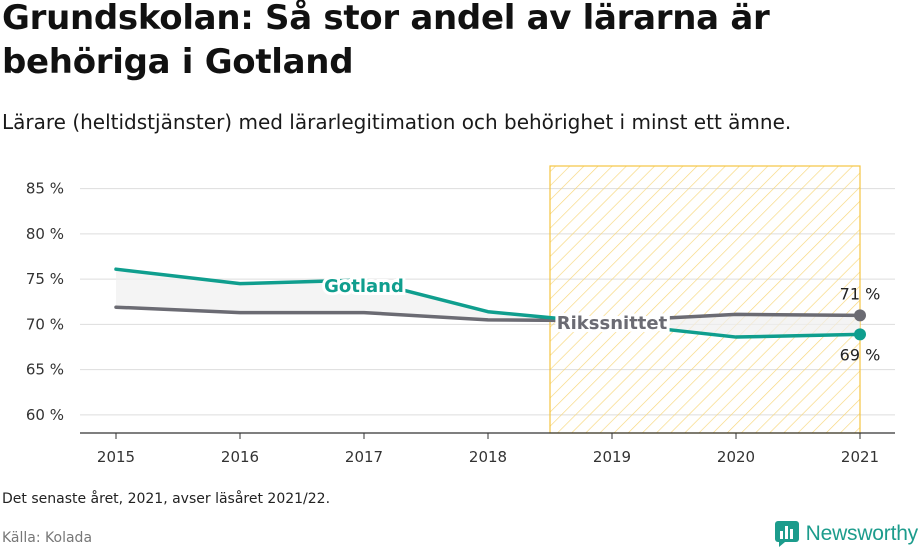 The height and width of the screenshot is (552, 920). I want to click on gap-fill, so click(488, 303).